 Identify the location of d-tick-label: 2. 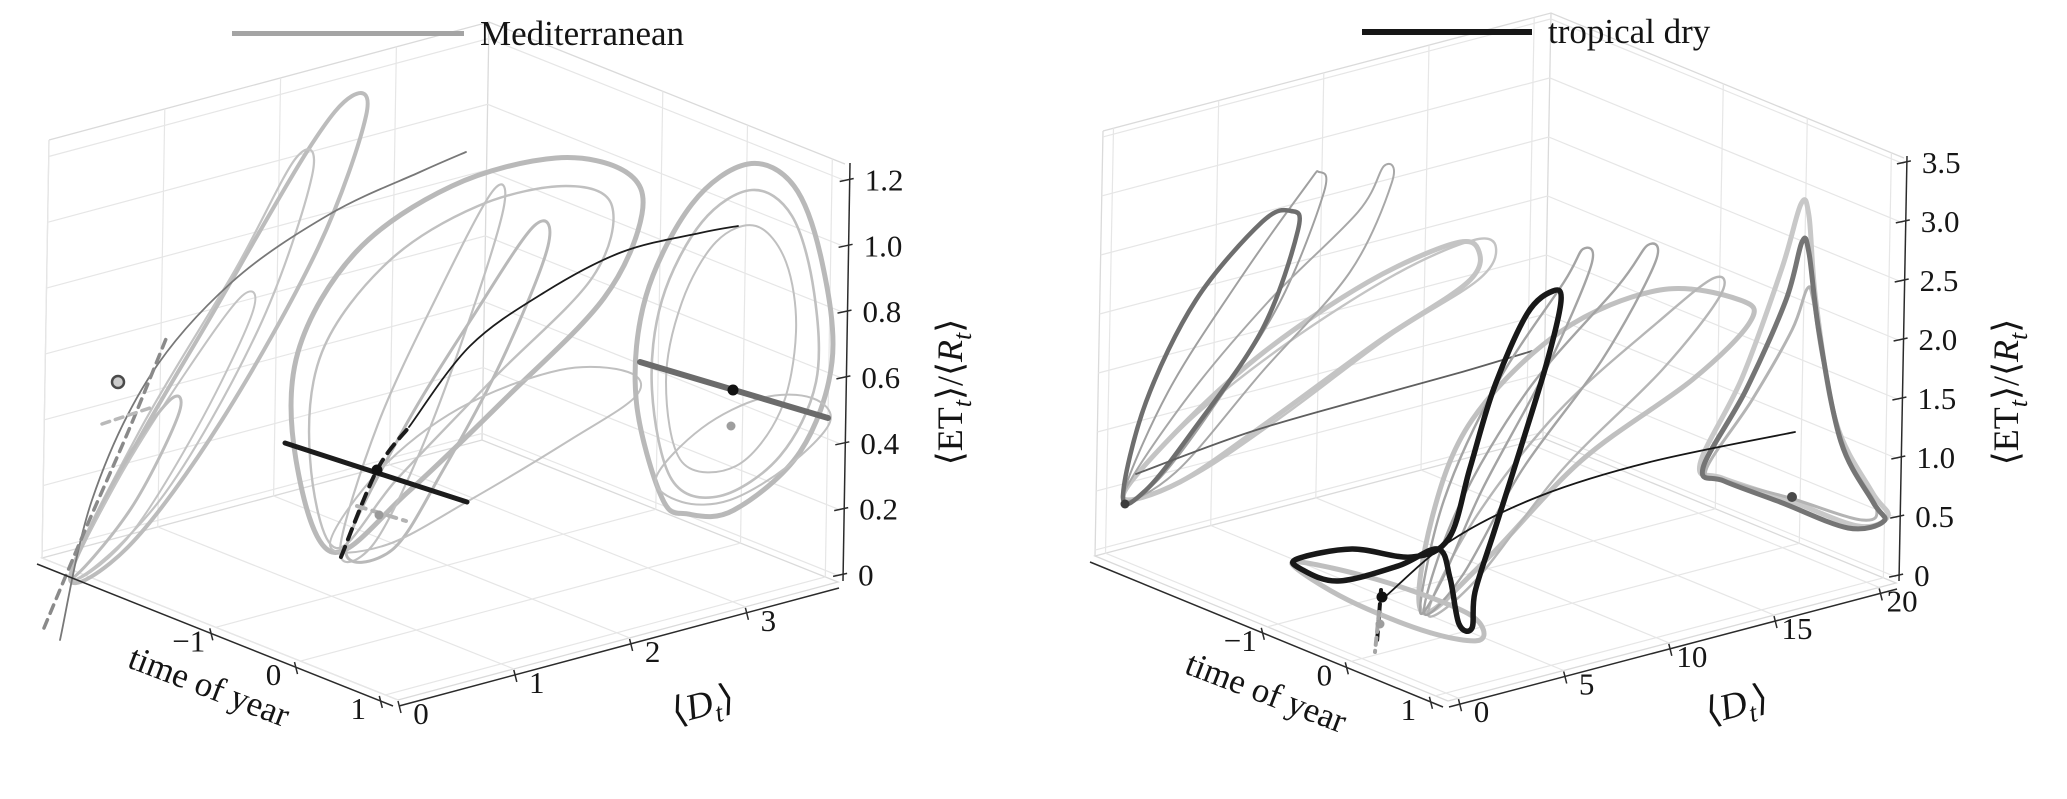
(653, 651).